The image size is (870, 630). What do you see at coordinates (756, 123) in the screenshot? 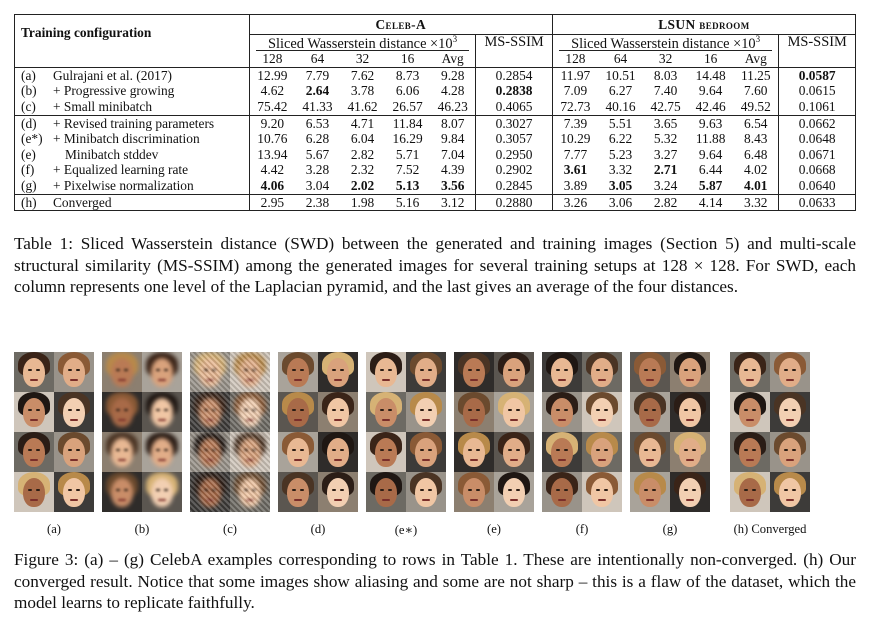
I see `lsun-swd-cell: 6.54` at bounding box center [756, 123].